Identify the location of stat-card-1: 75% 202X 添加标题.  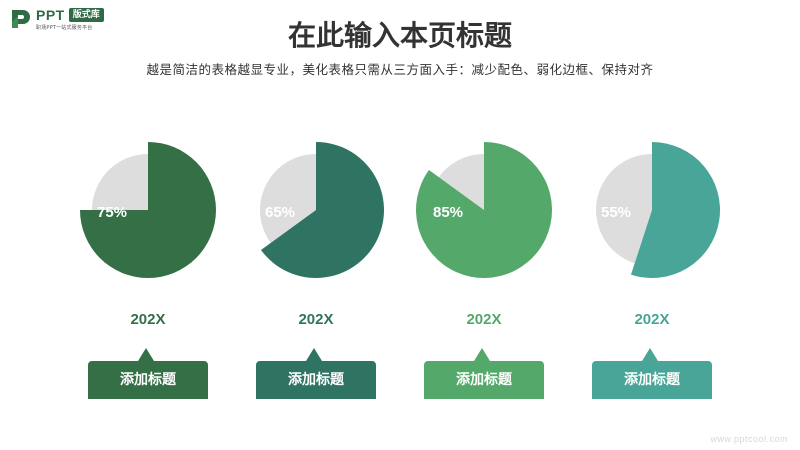
(148, 275).